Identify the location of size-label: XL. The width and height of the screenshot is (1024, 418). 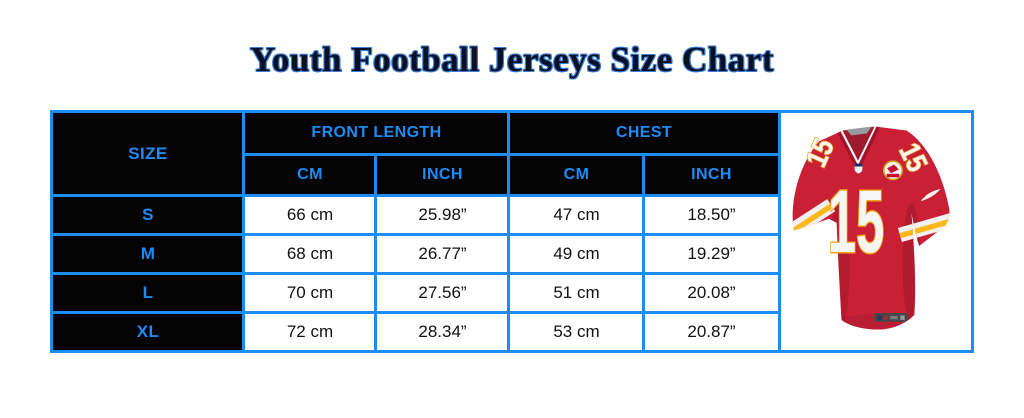
(148, 332).